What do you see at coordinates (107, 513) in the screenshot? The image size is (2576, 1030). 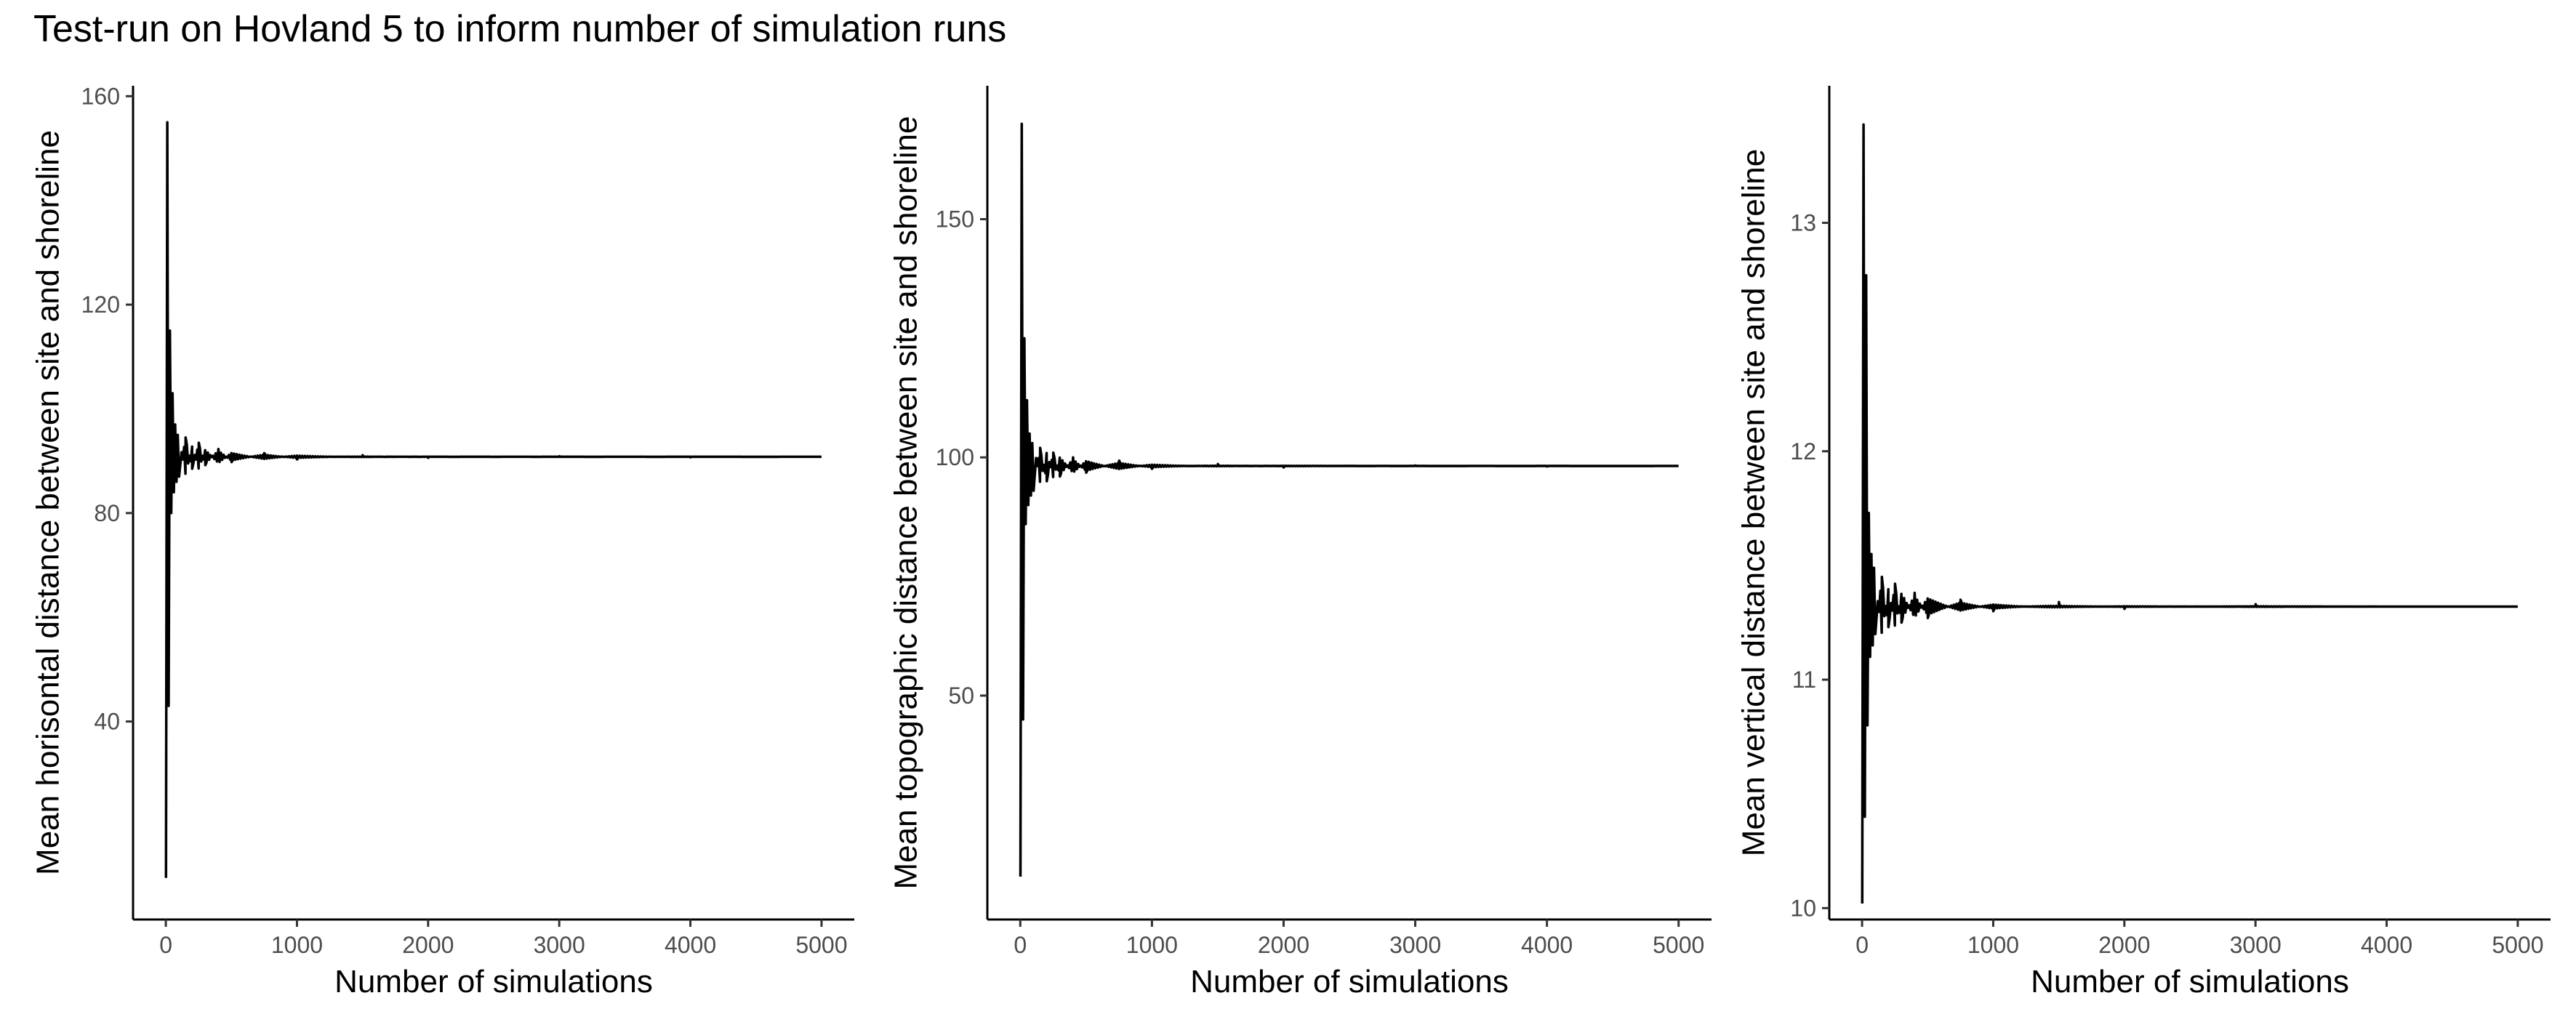 I see `y-tick-label: 80` at bounding box center [107, 513].